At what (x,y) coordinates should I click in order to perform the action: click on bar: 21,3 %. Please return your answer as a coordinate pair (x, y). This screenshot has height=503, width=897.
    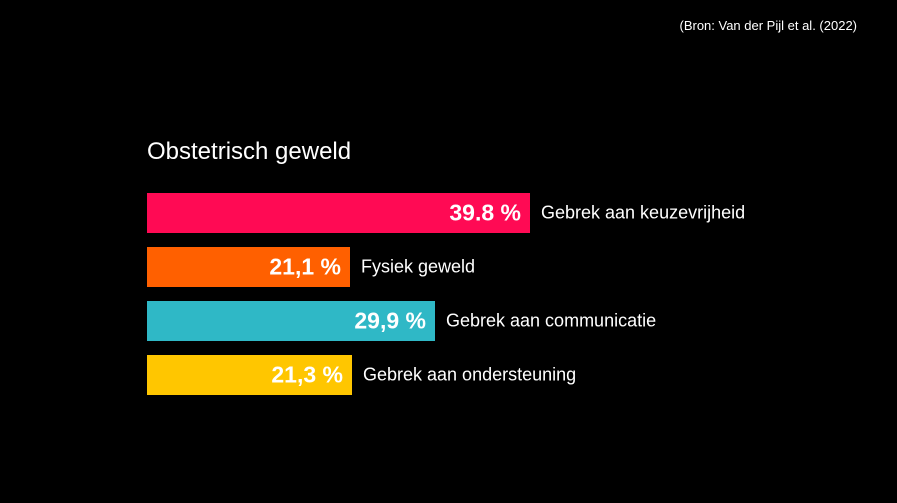
    Looking at the image, I should click on (249, 375).